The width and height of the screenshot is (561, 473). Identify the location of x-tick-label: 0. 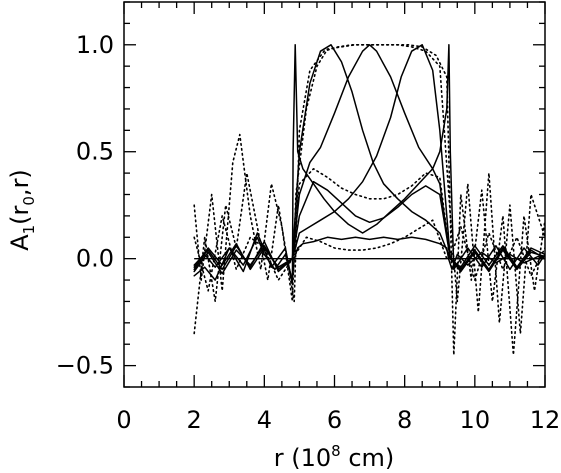
(123, 420).